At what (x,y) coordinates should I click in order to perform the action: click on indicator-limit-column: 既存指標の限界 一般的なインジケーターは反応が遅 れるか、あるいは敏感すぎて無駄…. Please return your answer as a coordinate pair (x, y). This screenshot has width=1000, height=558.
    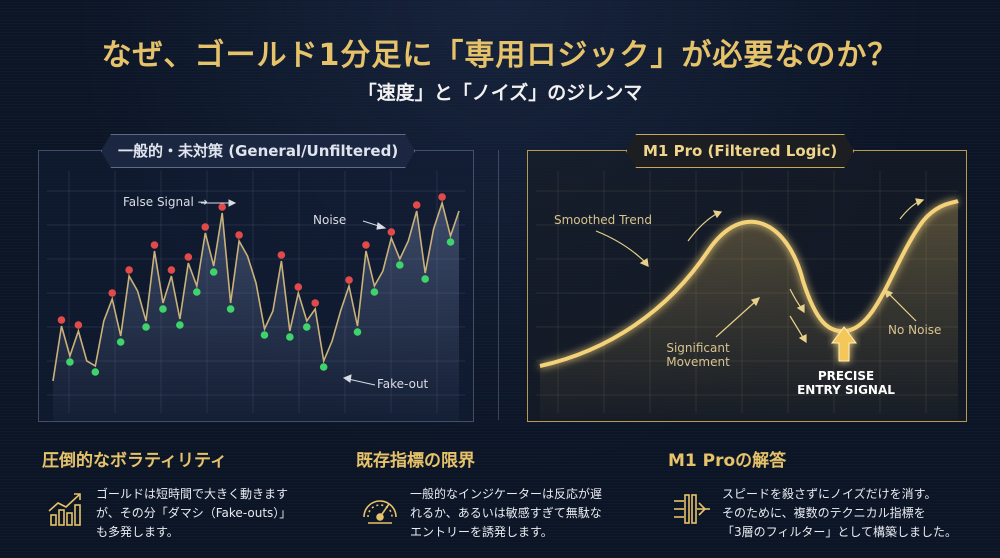
    Looking at the image, I should click on (506, 492).